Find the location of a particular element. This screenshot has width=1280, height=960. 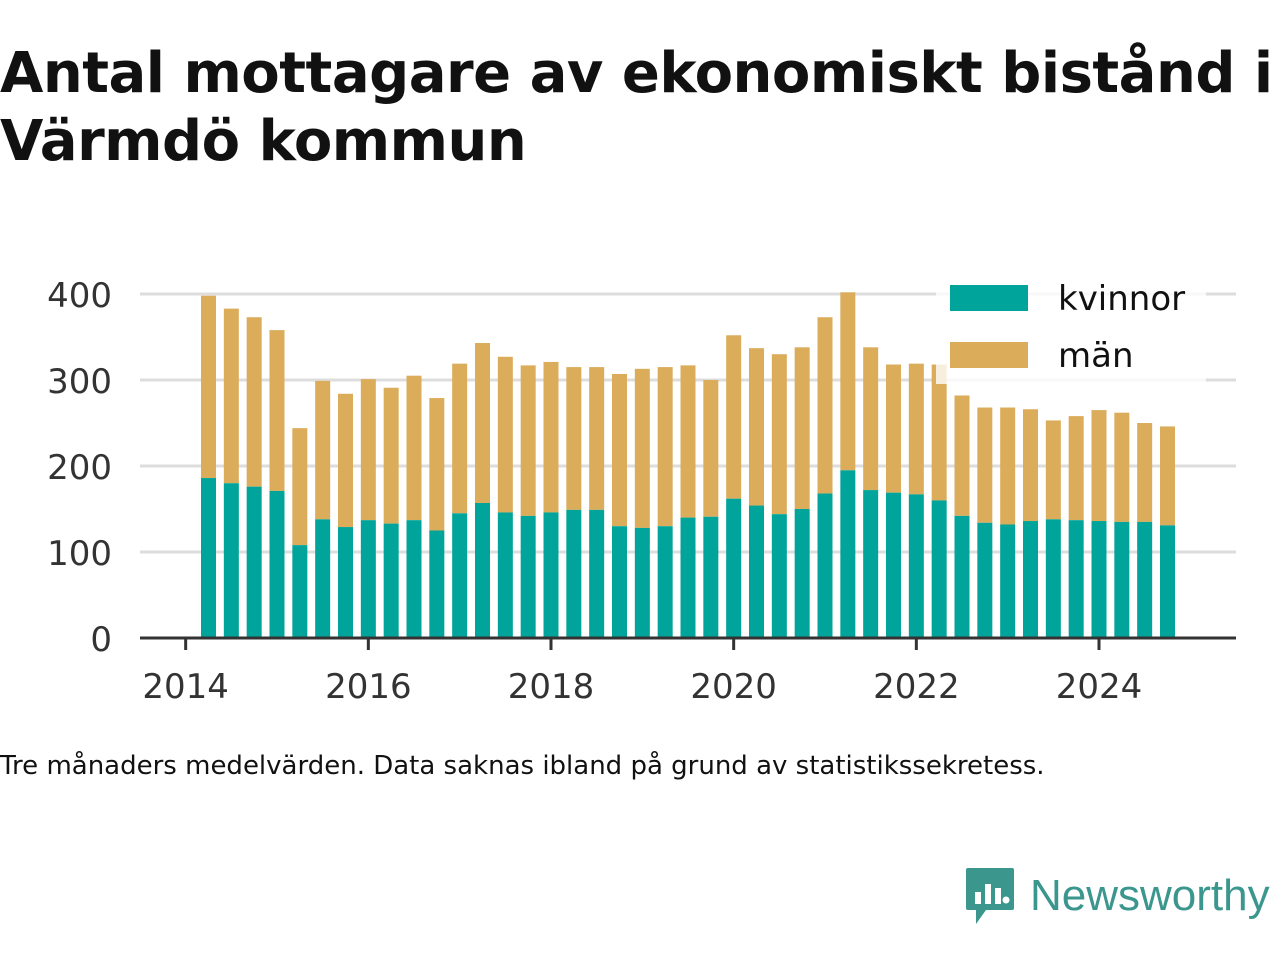

x-tick-label: 2020 is located at coordinates (733, 687).